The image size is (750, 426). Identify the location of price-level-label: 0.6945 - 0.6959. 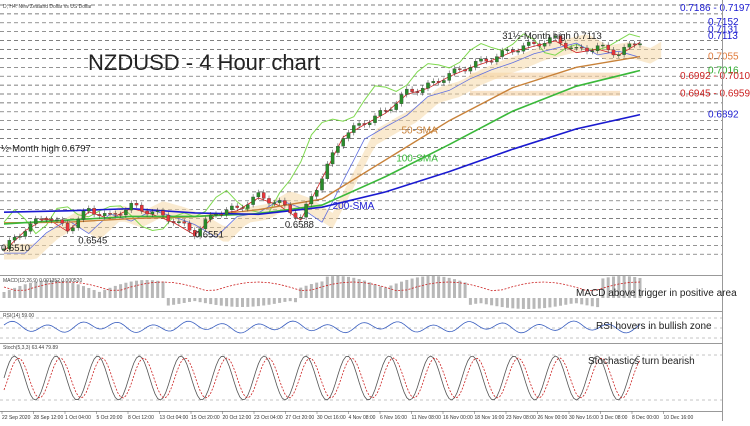
(715, 93).